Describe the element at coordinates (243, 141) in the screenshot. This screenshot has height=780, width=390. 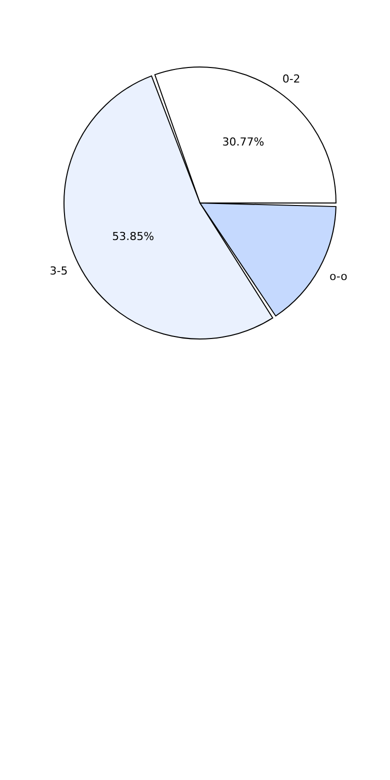
I see `data-label: 30.77%` at that location.